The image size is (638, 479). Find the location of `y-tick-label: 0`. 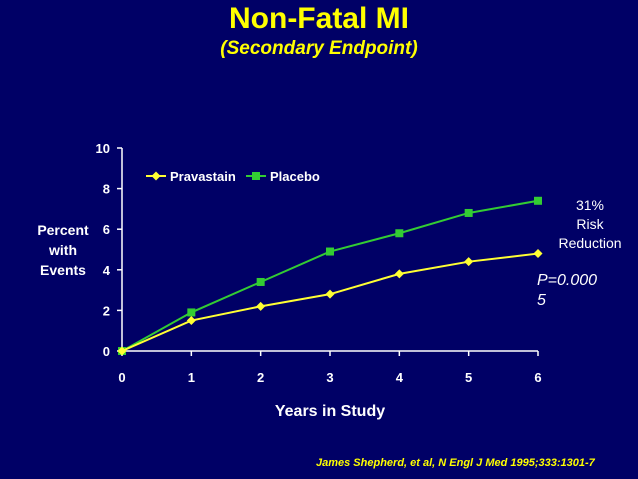

y-tick-label: 0 is located at coordinates (106, 351).